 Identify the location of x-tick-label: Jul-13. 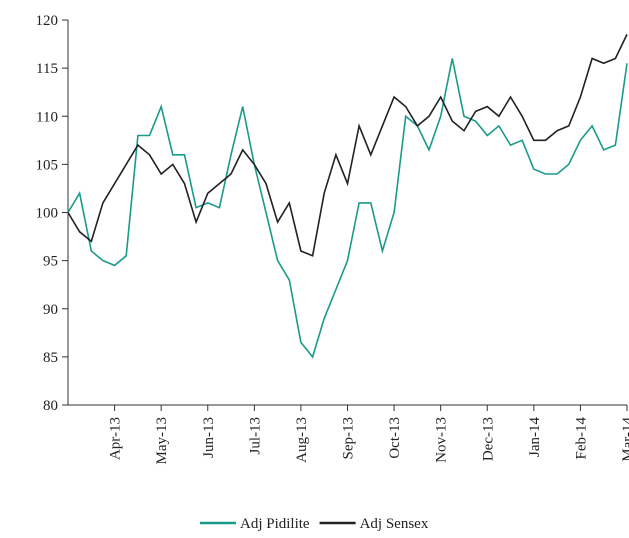
(255, 436).